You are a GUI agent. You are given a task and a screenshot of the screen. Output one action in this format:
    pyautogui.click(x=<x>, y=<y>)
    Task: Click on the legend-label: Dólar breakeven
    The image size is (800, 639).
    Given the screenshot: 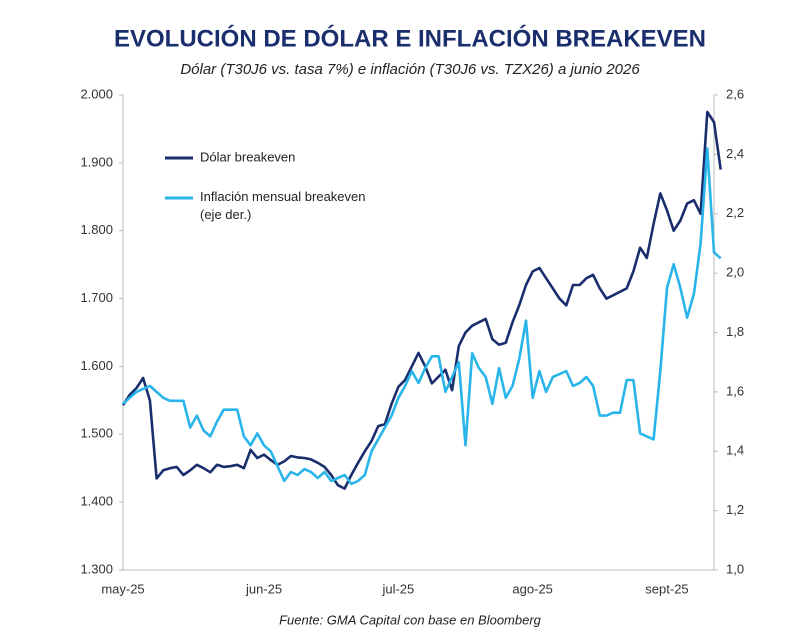 What is the action you would take?
    pyautogui.click(x=247, y=156)
    